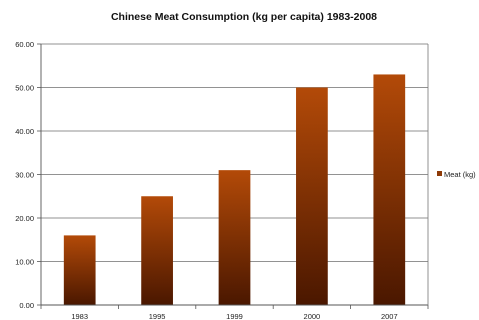 Image resolution: width=479 pixels, height=320 pixels. I want to click on y-tick-label: 40.00, so click(24, 131).